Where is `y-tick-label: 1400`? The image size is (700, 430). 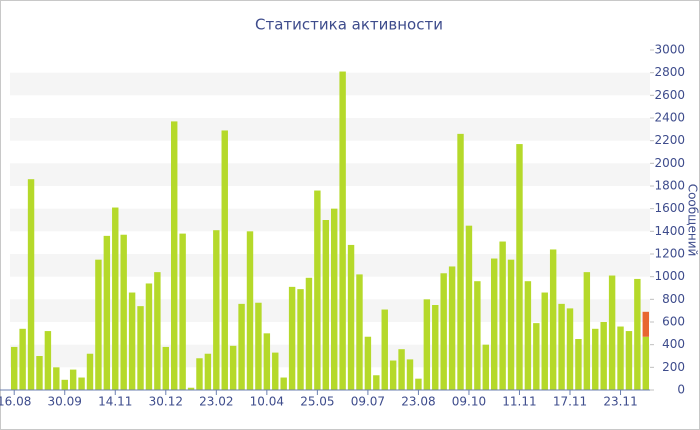
y-tick-label: 1400 is located at coordinates (669, 231).